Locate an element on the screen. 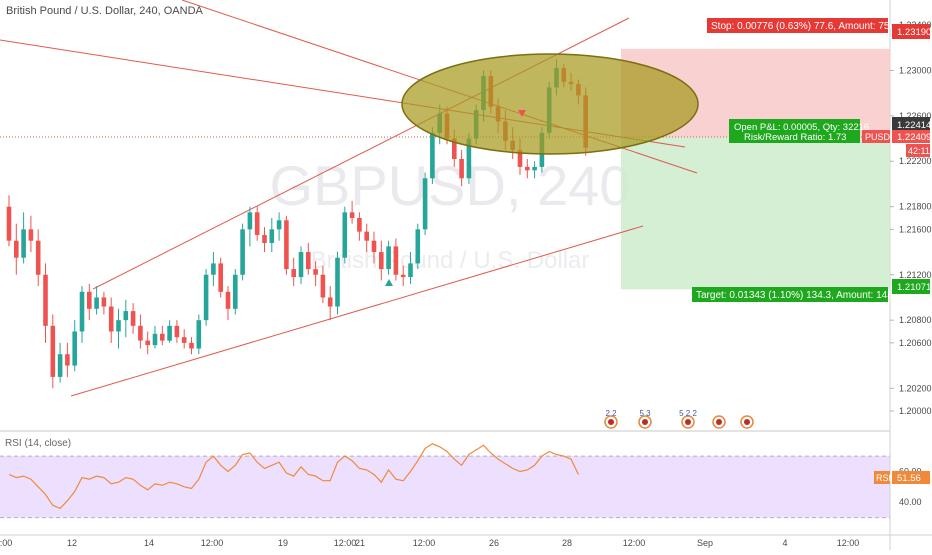 The image size is (932, 555). event-count: 5 3 is located at coordinates (645, 413).